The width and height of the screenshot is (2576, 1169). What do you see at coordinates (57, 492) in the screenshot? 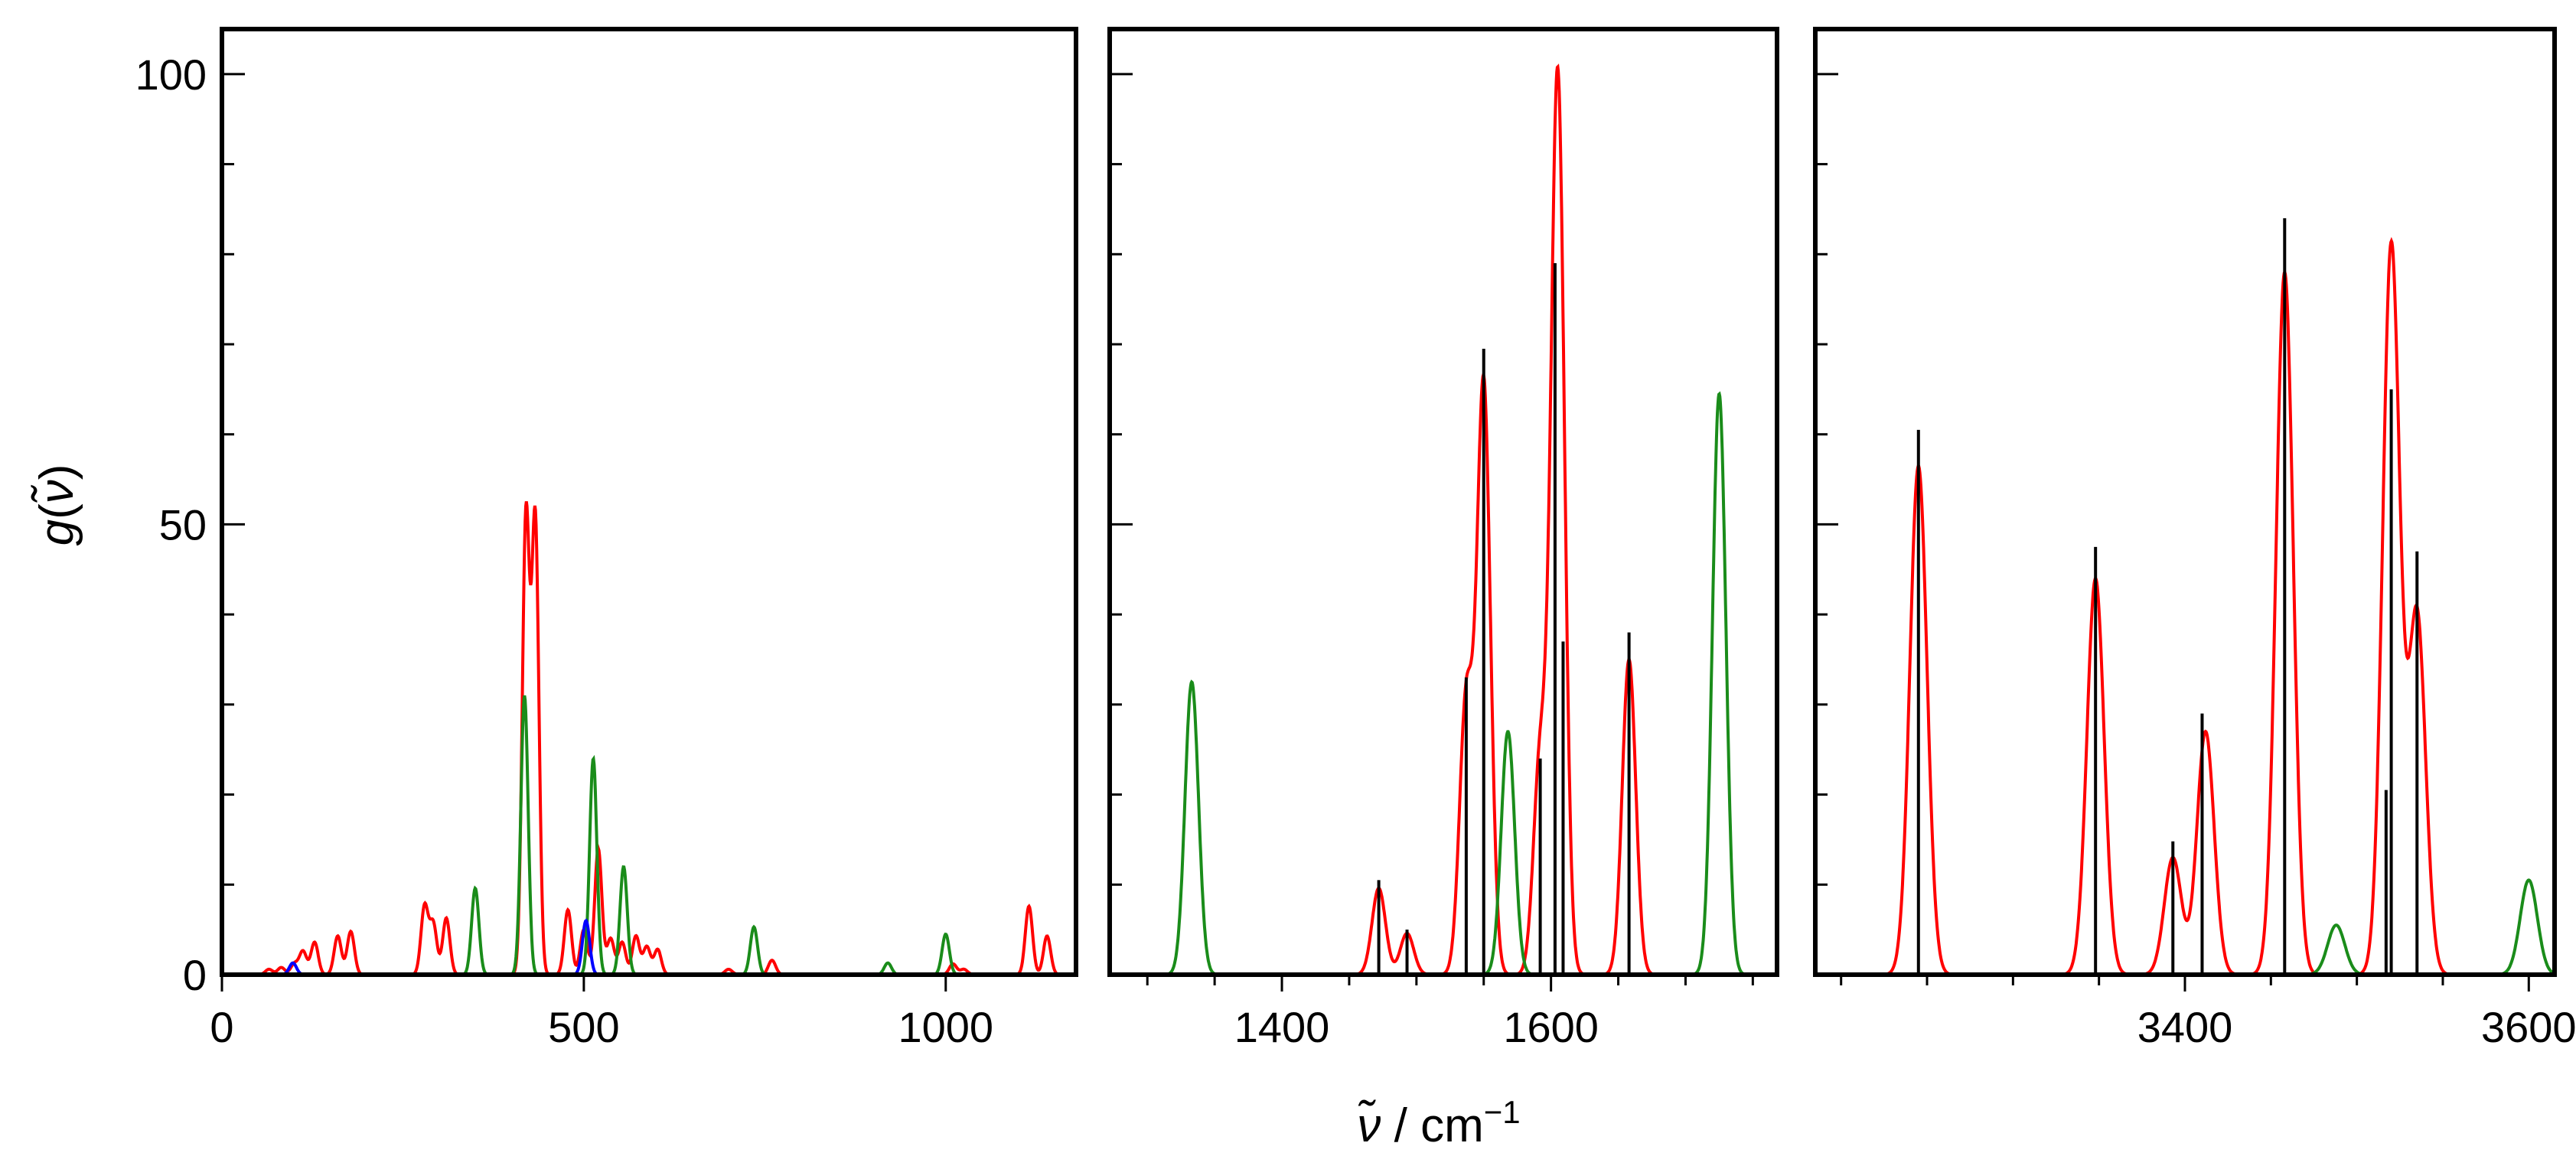
I see `y-axis-title-arg: ν̃` at bounding box center [57, 492].